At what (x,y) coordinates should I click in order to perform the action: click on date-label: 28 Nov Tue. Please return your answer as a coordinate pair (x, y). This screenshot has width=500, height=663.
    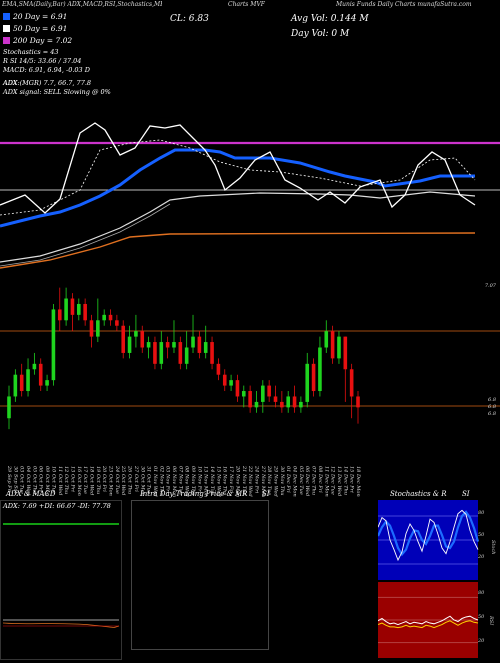
    Looking at the image, I should click on (269, 481).